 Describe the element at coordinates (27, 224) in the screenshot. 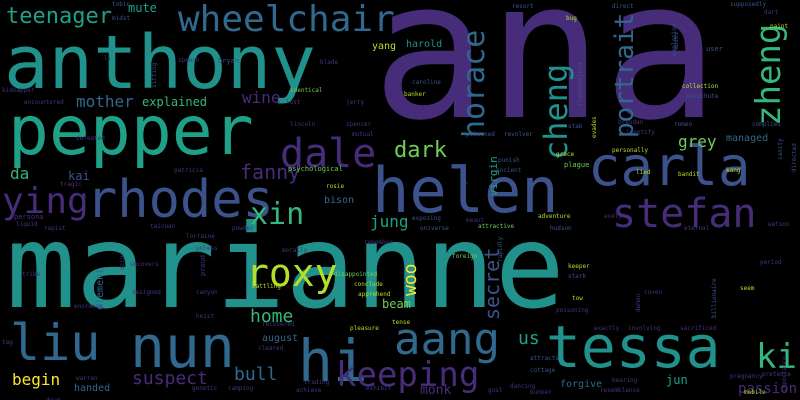

I see `word-liquid: liquid` at that location.